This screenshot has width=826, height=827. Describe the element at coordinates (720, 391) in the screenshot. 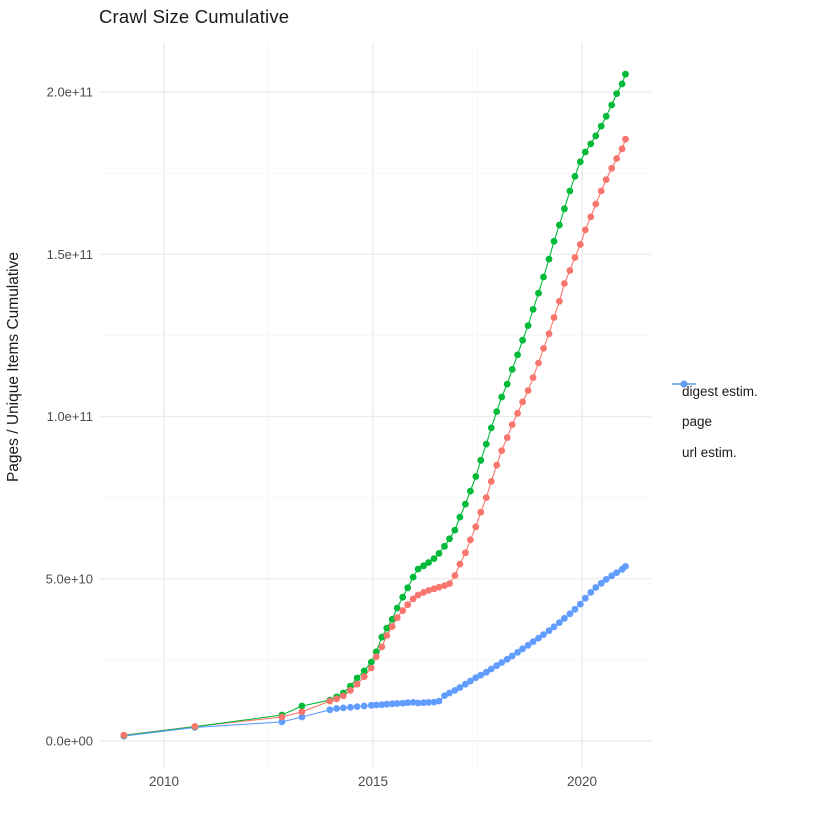

I see `legend-label: digest estim.` at that location.